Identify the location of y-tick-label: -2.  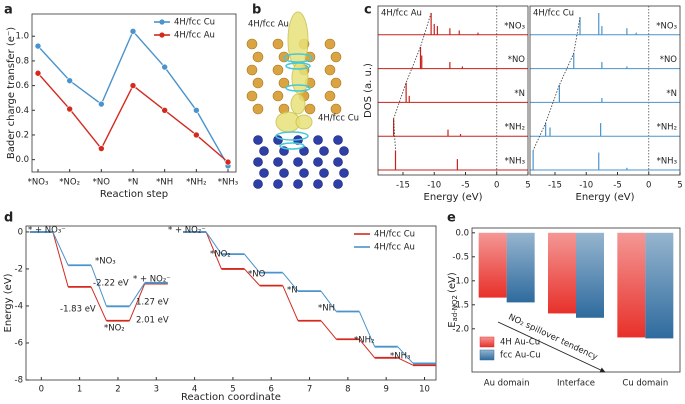
(19, 269).